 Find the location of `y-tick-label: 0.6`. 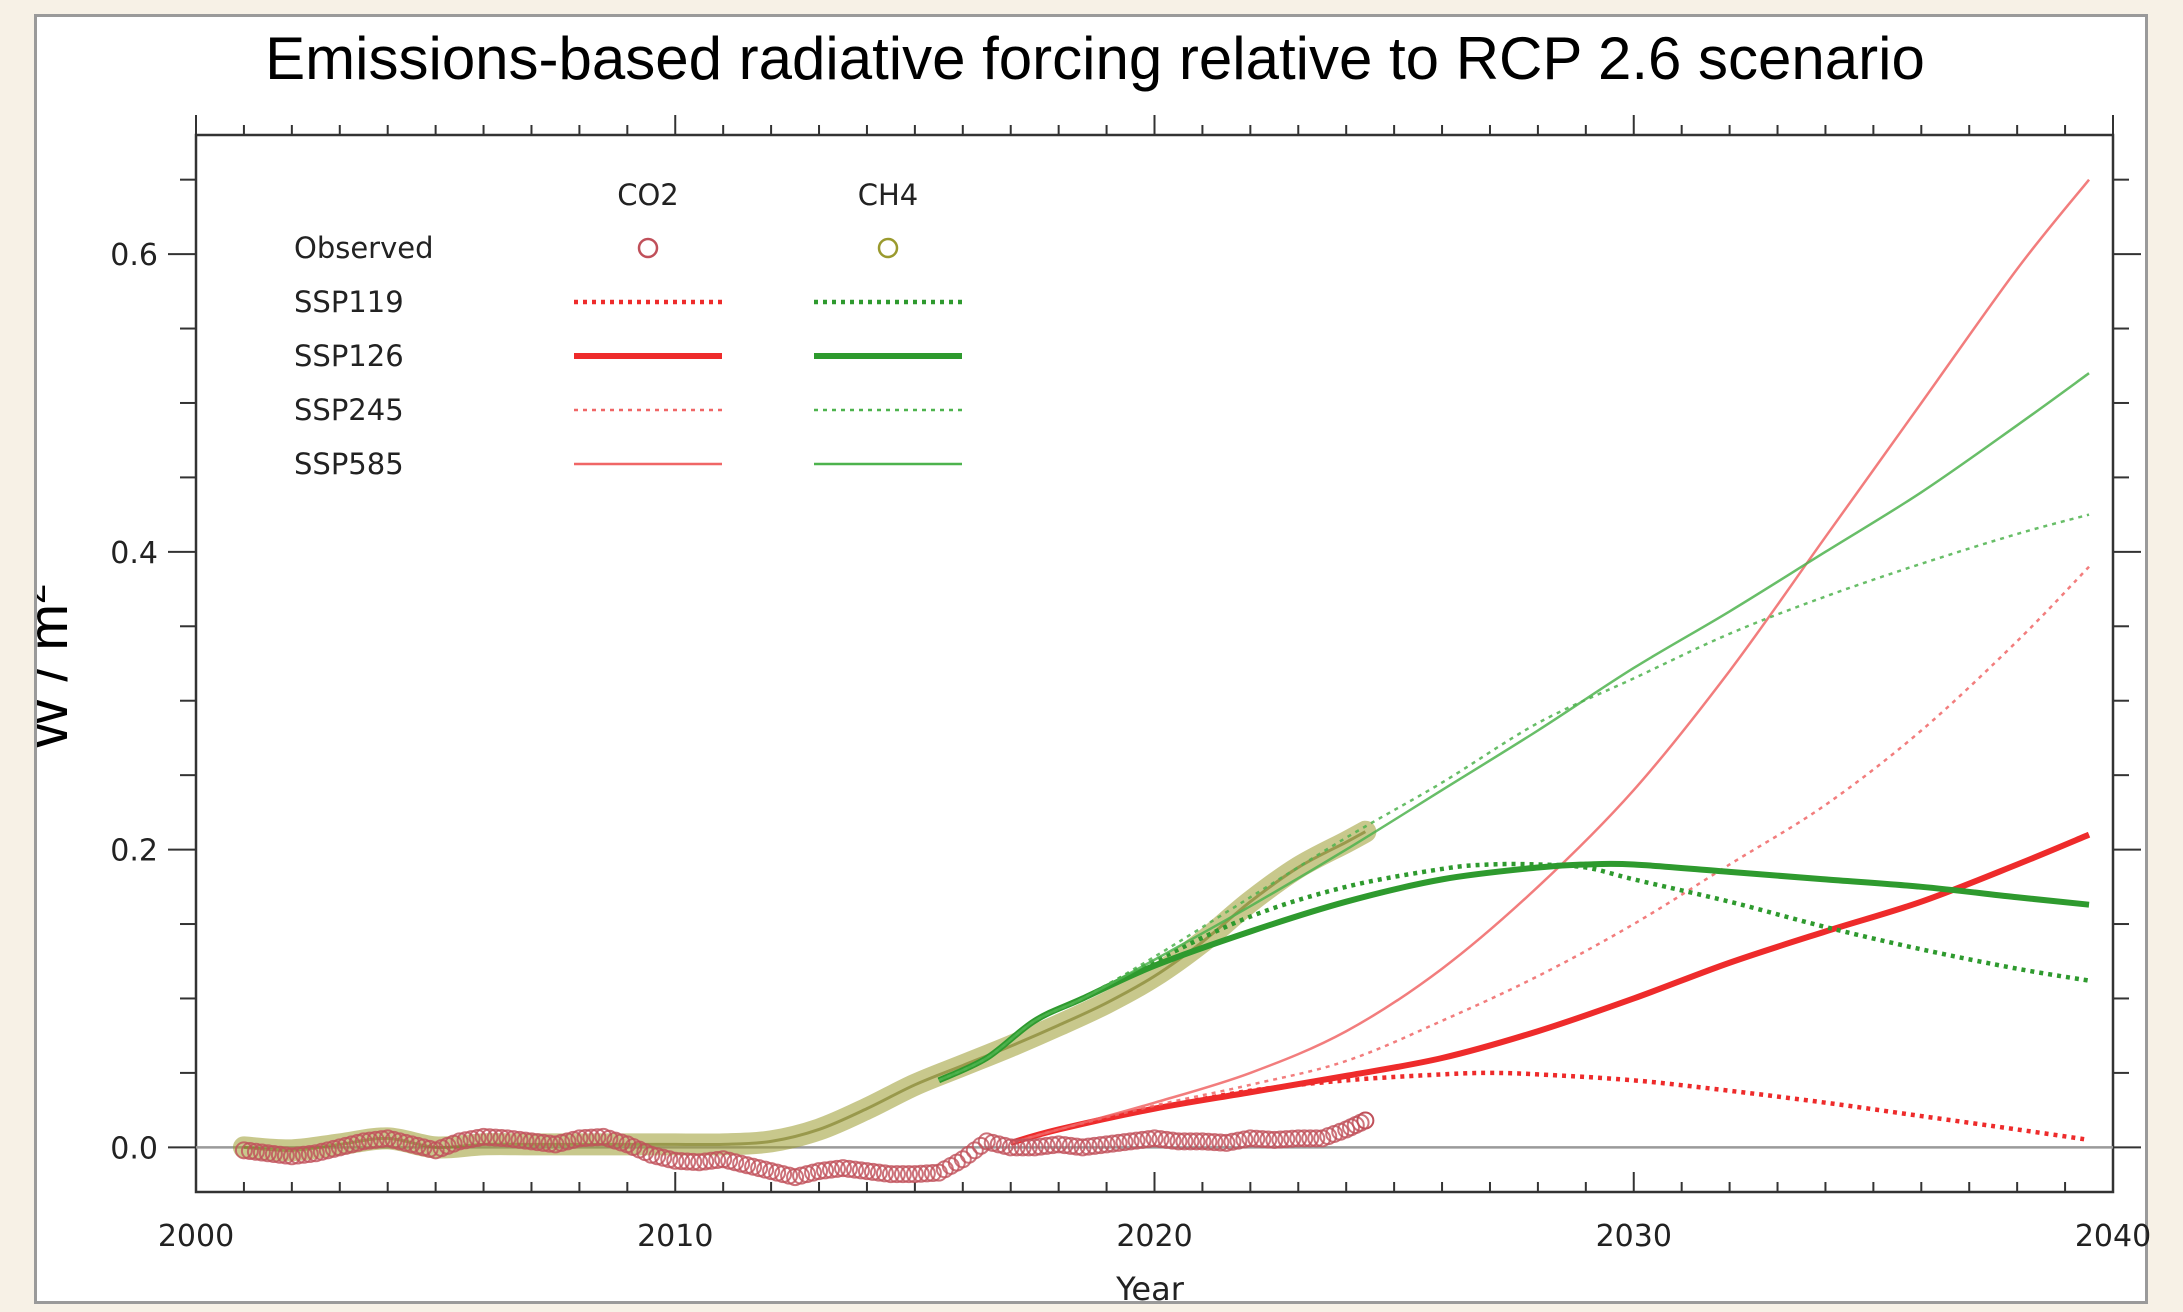

y-tick-label: 0.6 is located at coordinates (134, 255).